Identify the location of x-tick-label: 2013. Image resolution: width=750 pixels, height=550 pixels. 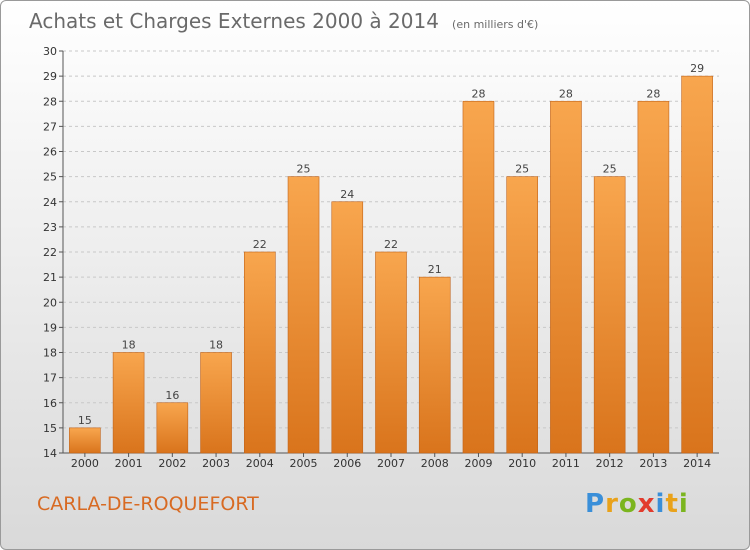
(653, 463).